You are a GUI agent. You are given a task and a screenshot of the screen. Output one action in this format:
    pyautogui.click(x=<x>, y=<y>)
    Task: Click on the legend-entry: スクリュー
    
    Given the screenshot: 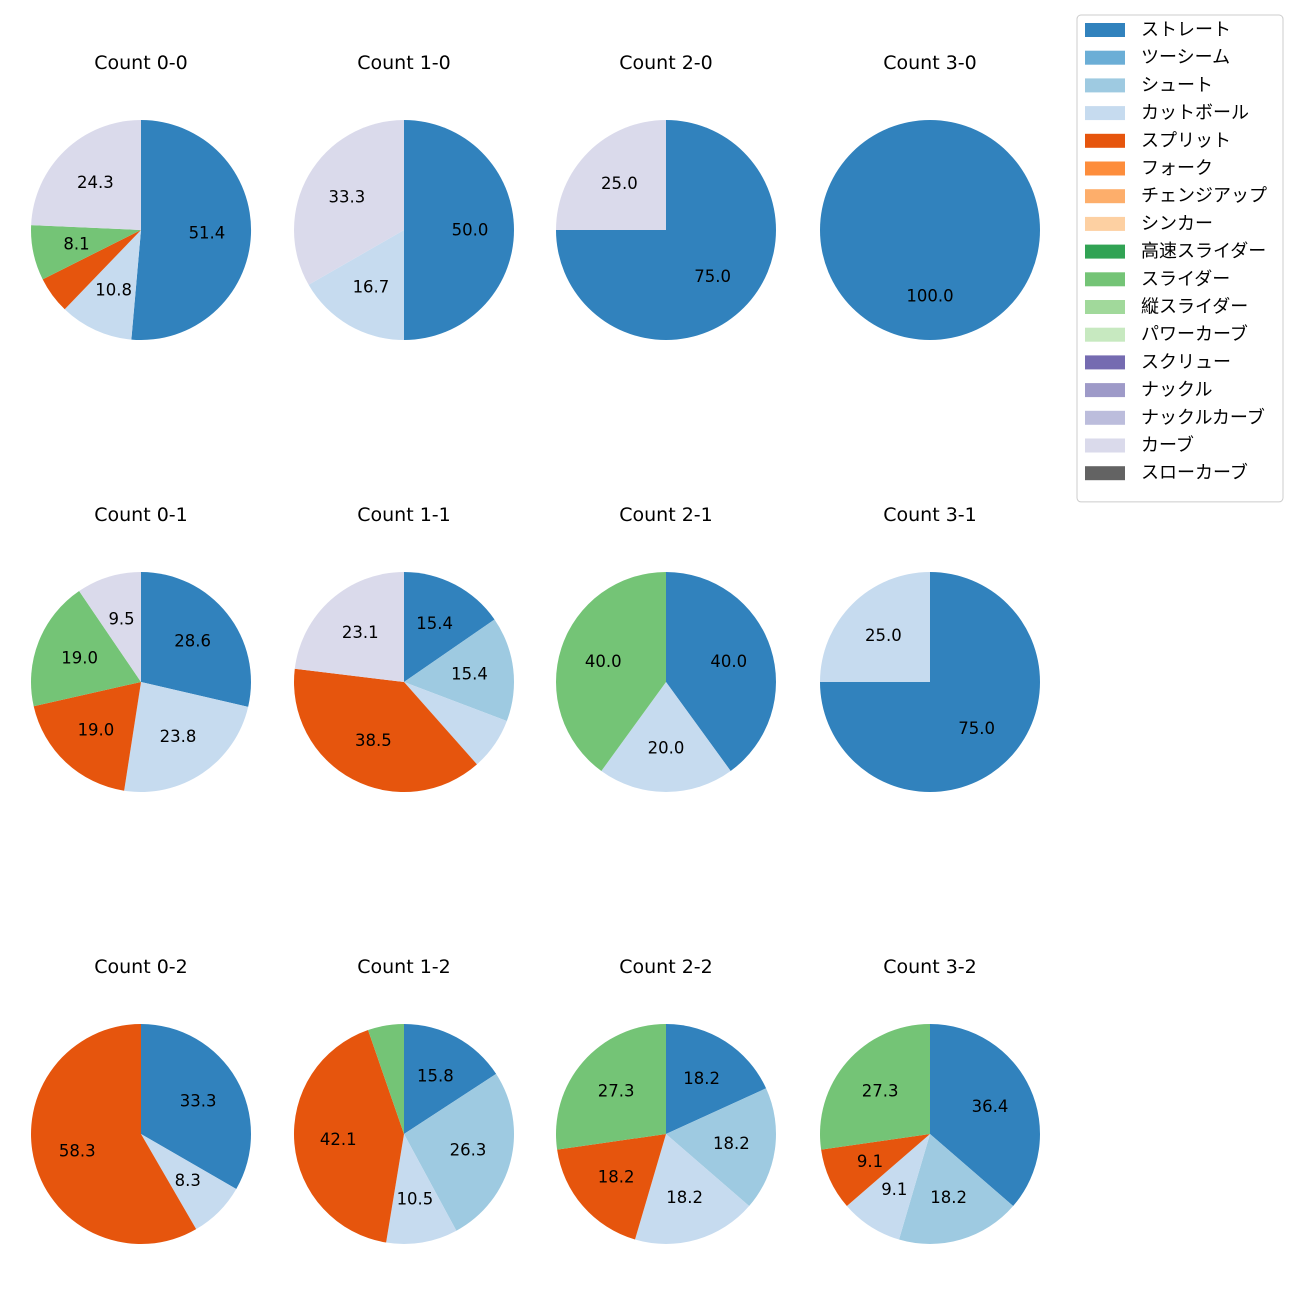 What is the action you would take?
    pyautogui.click(x=1186, y=362)
    